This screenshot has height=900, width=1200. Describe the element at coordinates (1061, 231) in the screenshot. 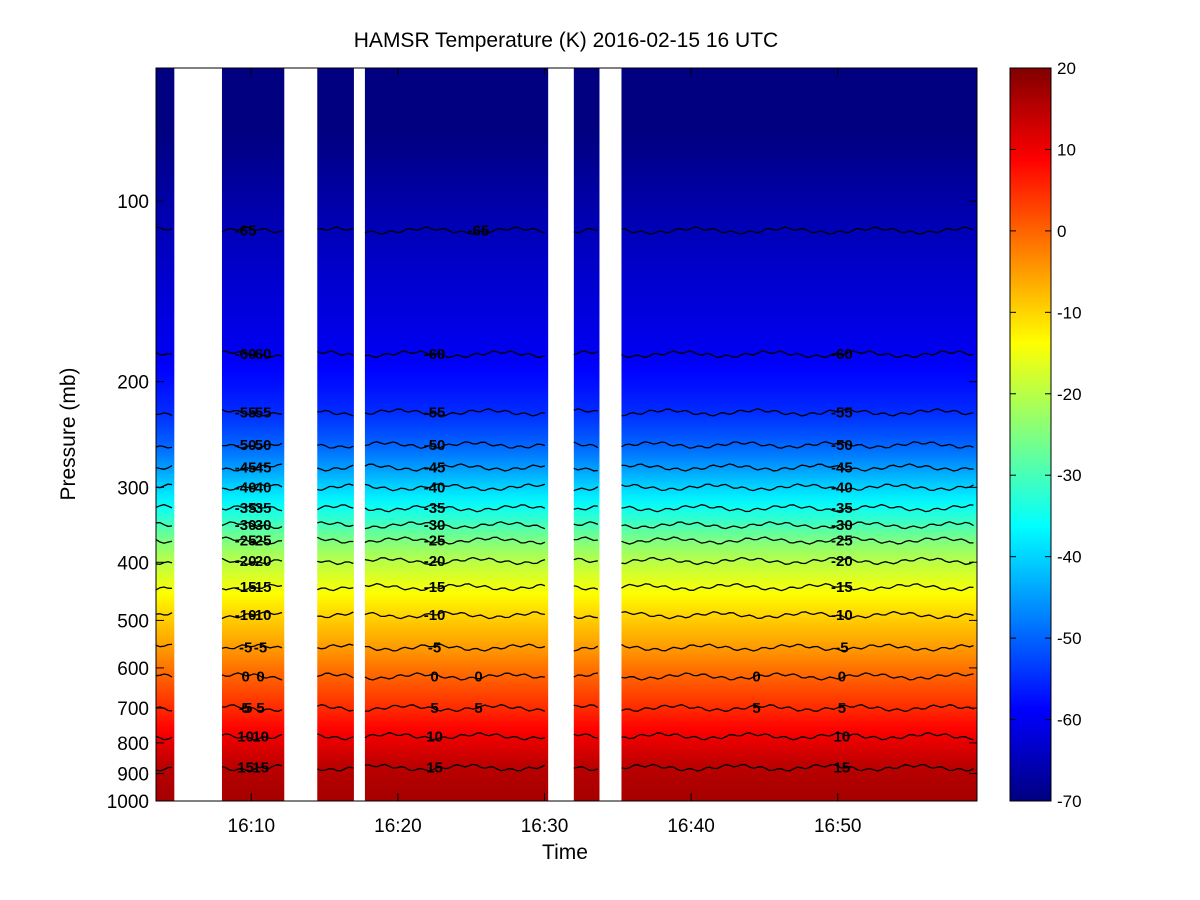

I see `colorbar-tick-label: 0` at that location.